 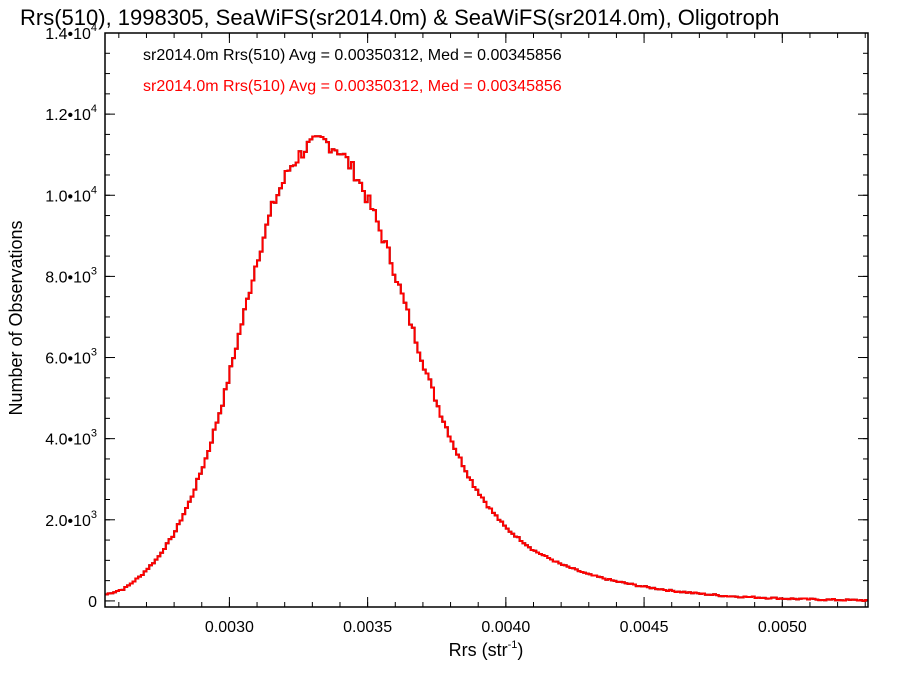 I want to click on x-tick-label: 0.0030, so click(x=229, y=627).